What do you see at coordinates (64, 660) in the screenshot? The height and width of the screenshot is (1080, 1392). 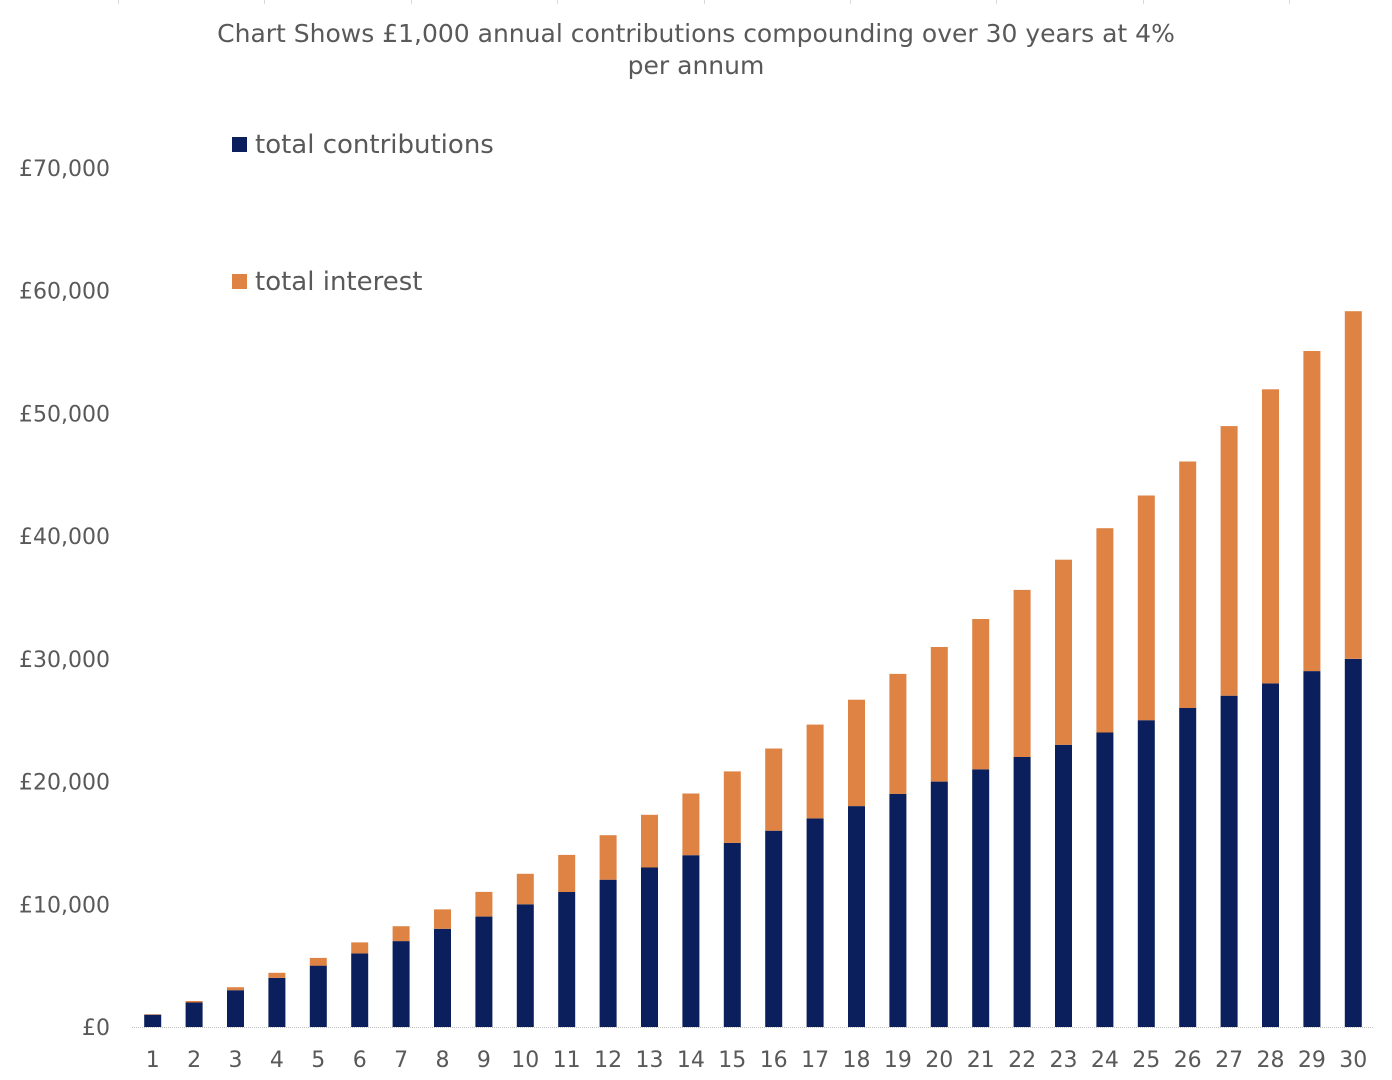 I see `y-tick-label: £30,000` at bounding box center [64, 660].